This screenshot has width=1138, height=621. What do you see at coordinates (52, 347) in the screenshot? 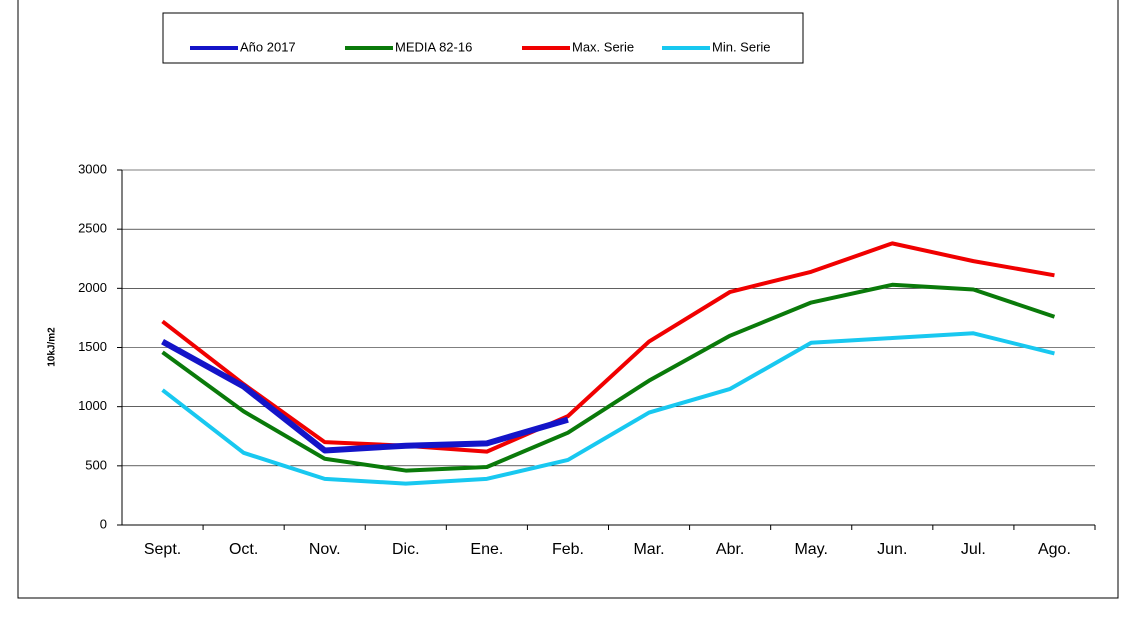
I see `y-axis-label: 10kJ/m2` at bounding box center [52, 347].